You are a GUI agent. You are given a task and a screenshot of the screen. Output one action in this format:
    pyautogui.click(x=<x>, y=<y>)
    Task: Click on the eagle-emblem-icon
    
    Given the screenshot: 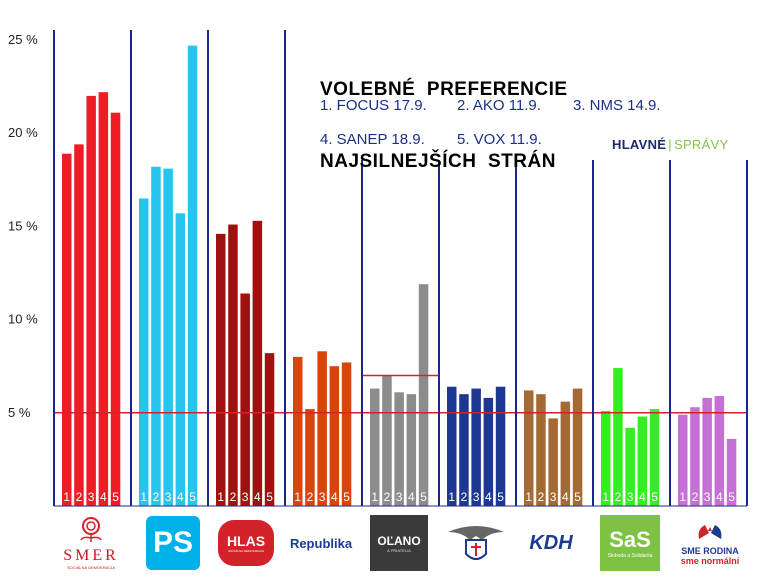 What is the action you would take?
    pyautogui.click(x=476, y=543)
    